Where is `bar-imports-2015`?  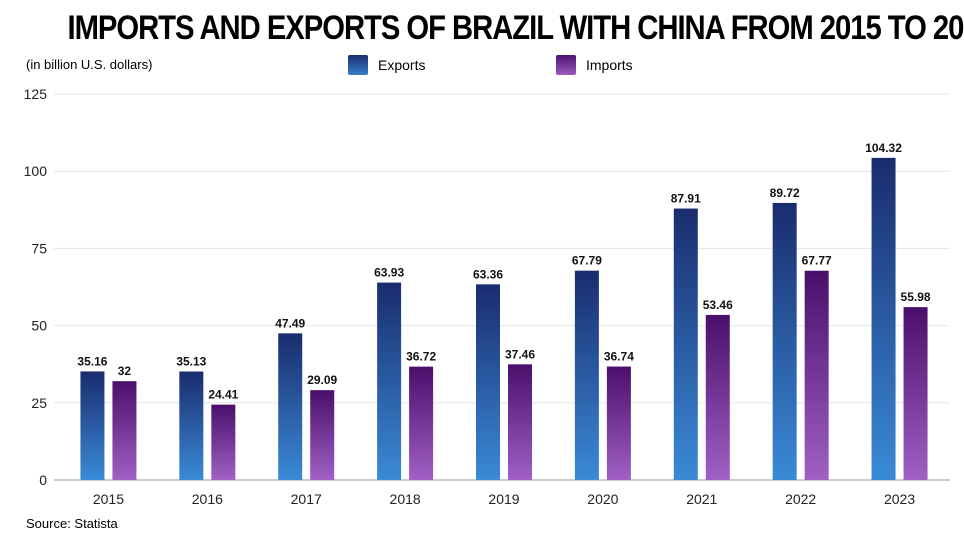
bar-imports-2015 is located at coordinates (124, 430).